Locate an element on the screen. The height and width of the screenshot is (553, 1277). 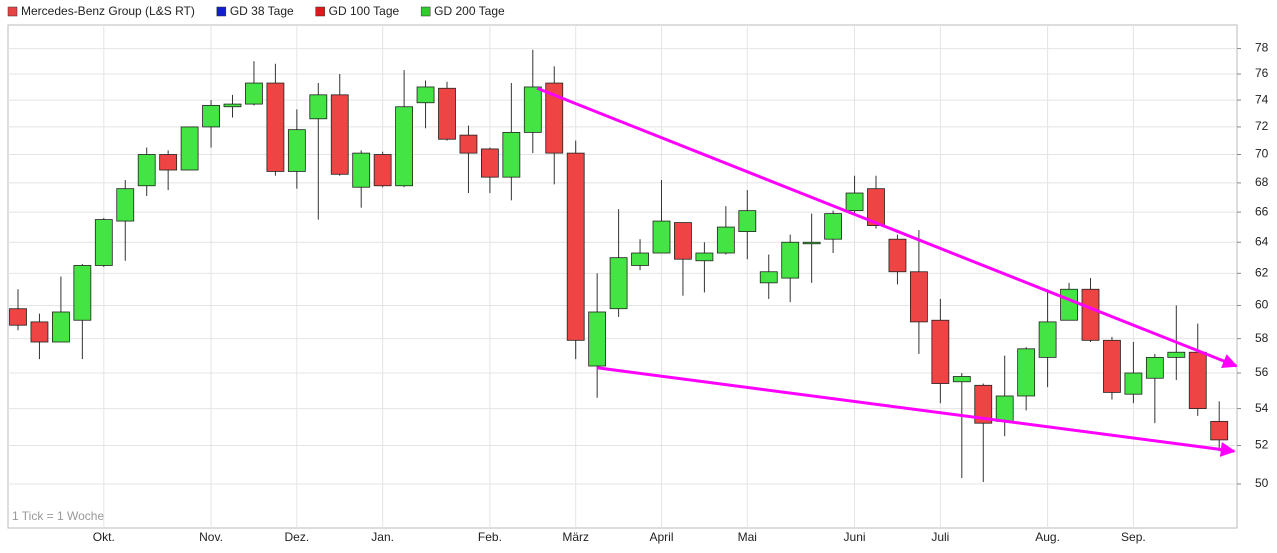
x-tick-label: Mai is located at coordinates (747, 537).